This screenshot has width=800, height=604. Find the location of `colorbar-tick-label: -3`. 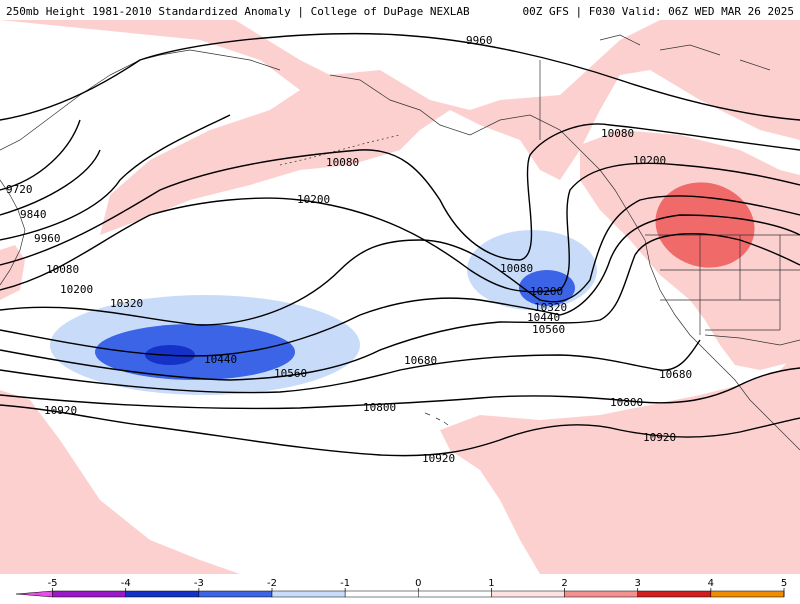

colorbar-tick-label: -3 is located at coordinates (199, 583).